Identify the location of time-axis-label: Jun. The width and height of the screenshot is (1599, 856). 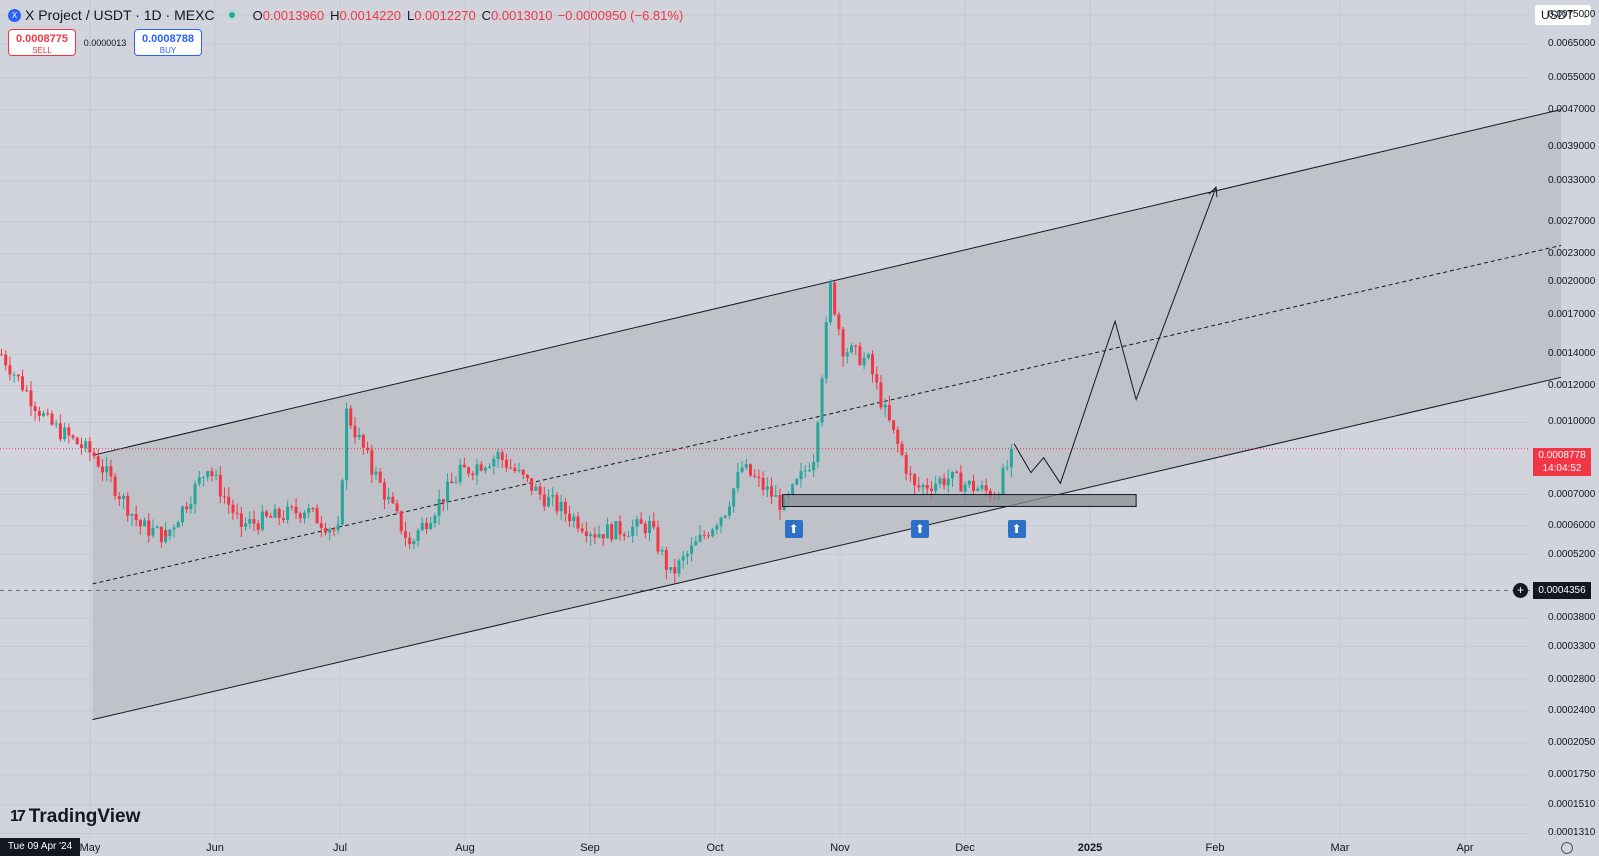
(215, 848).